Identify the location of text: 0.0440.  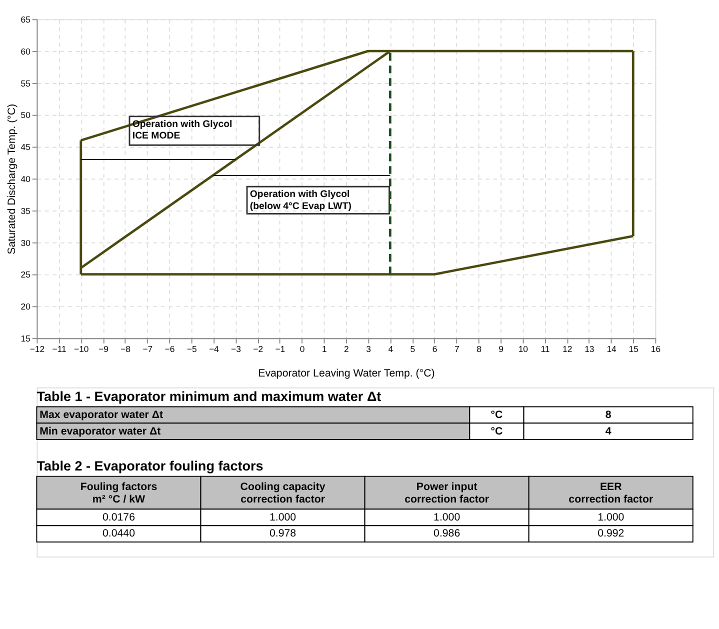
(119, 534).